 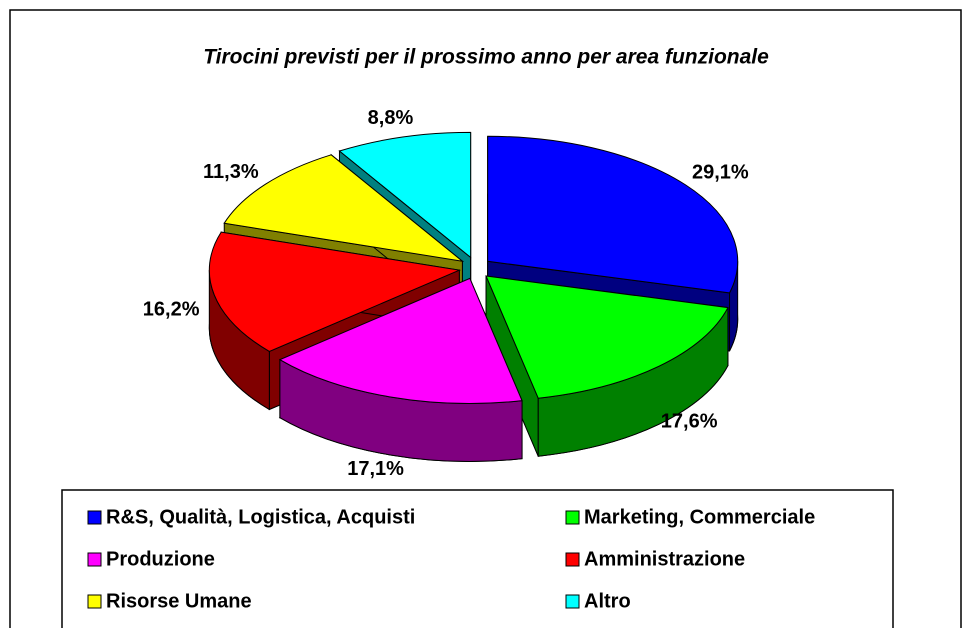 I want to click on legend-label: Risorse Umane, so click(x=179, y=601).